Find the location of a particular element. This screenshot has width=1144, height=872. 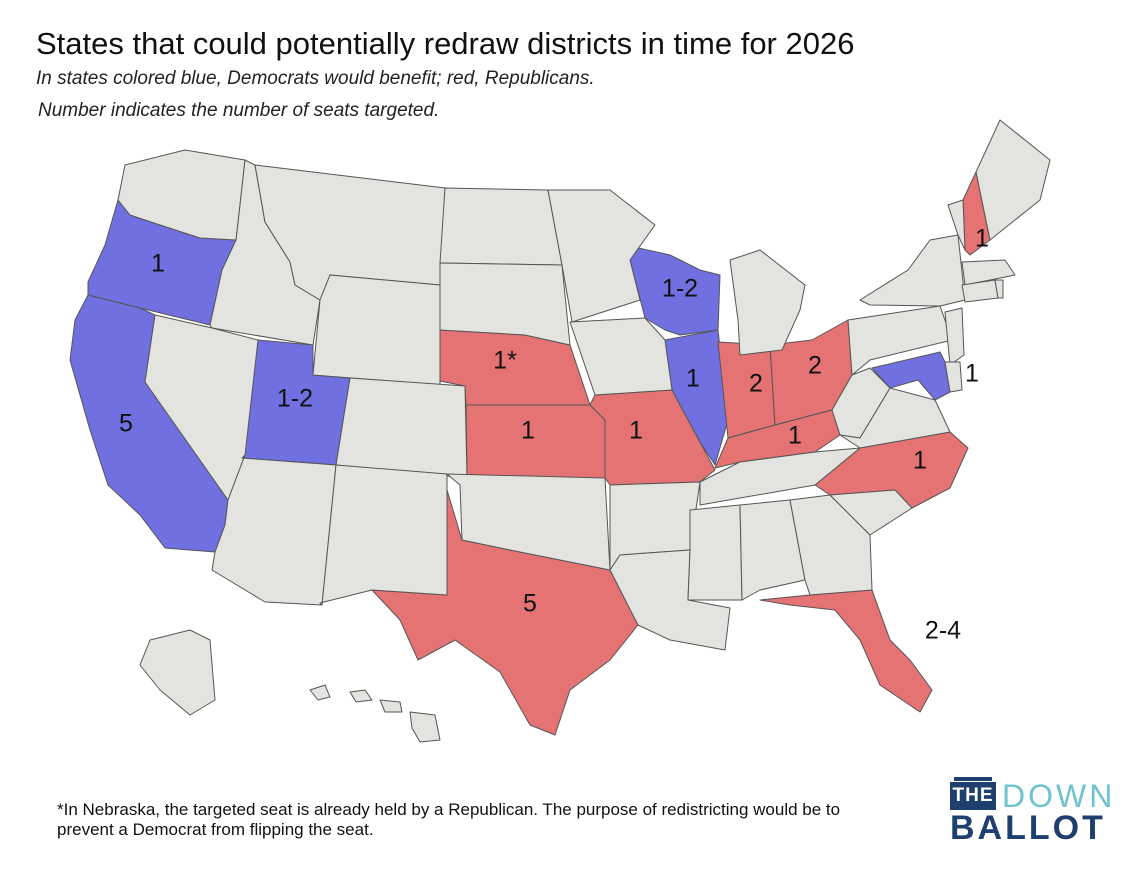

seat-label-wi: 1-2 is located at coordinates (680, 289).